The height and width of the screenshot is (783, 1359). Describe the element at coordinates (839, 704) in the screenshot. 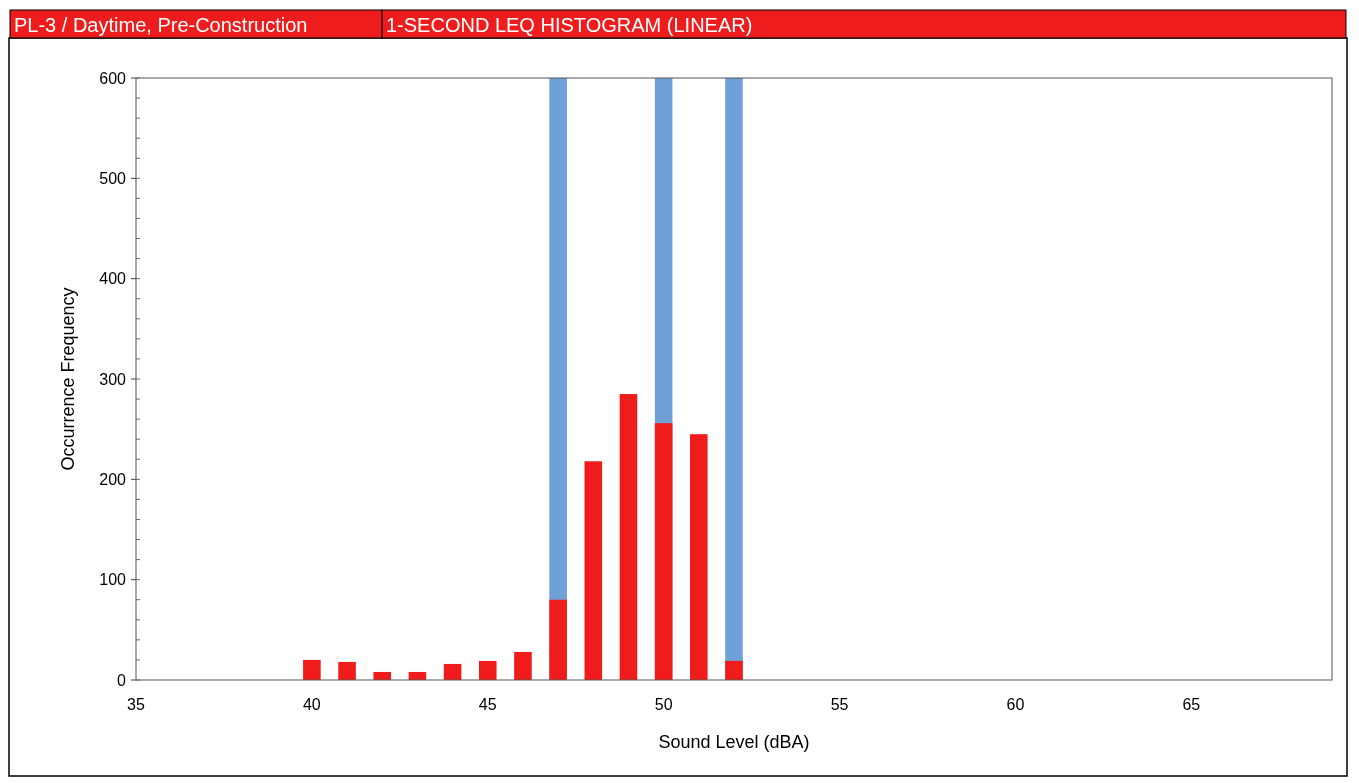

I see `x-tick-label: 55` at that location.